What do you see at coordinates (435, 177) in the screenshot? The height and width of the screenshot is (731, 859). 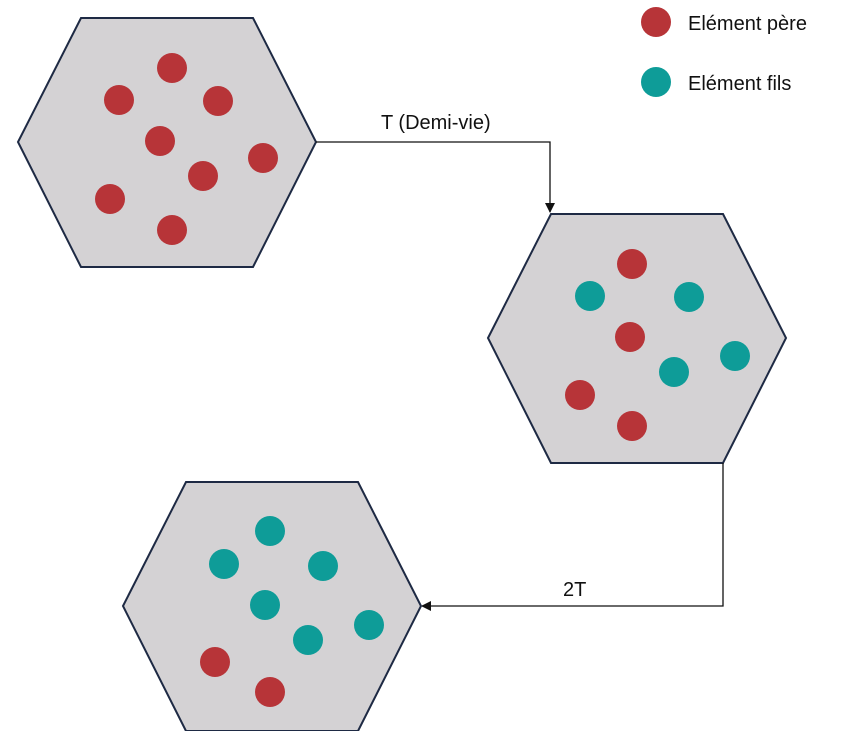 I see `arrow-half-life-line` at bounding box center [435, 177].